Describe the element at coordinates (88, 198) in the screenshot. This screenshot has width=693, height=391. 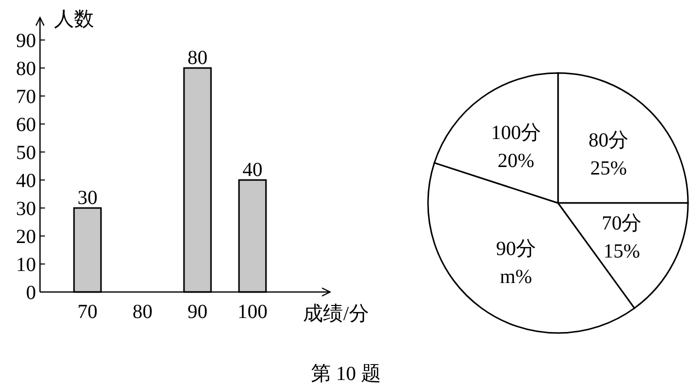
I see `data-label: 30` at that location.